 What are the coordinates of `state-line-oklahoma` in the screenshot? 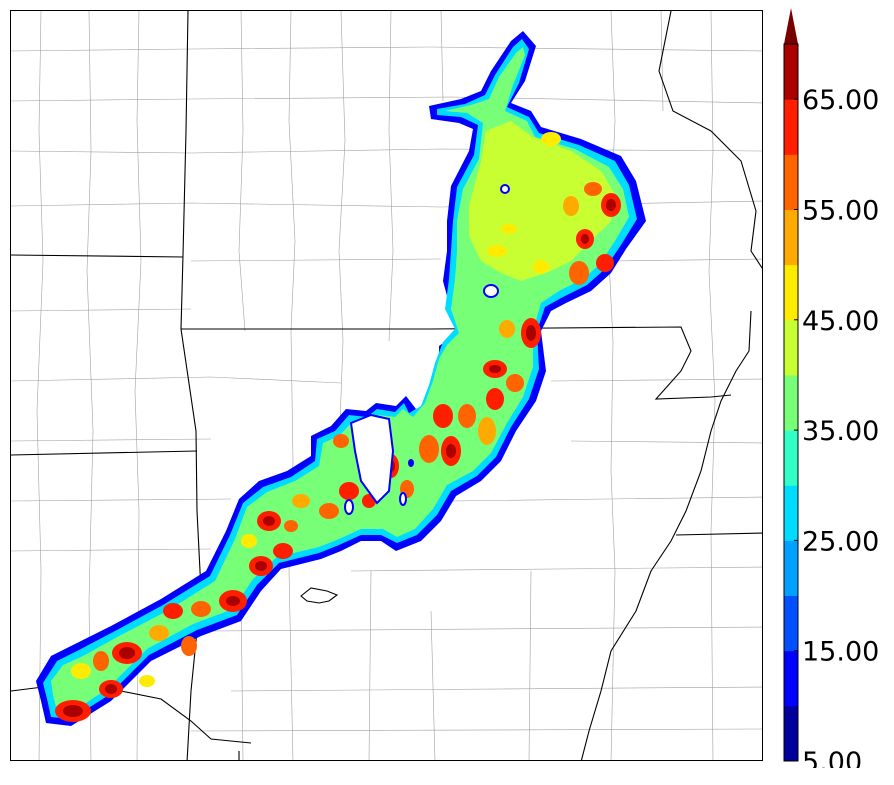 It's located at (104, 453).